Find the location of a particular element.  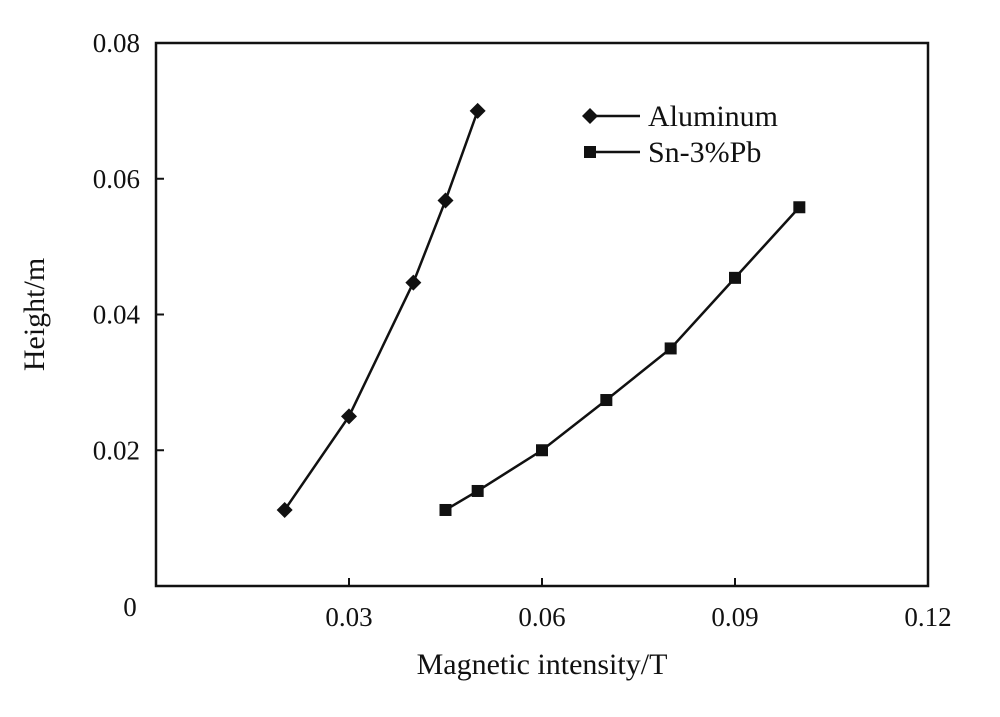

y-axis-label: Height/m is located at coordinates (34, 314).